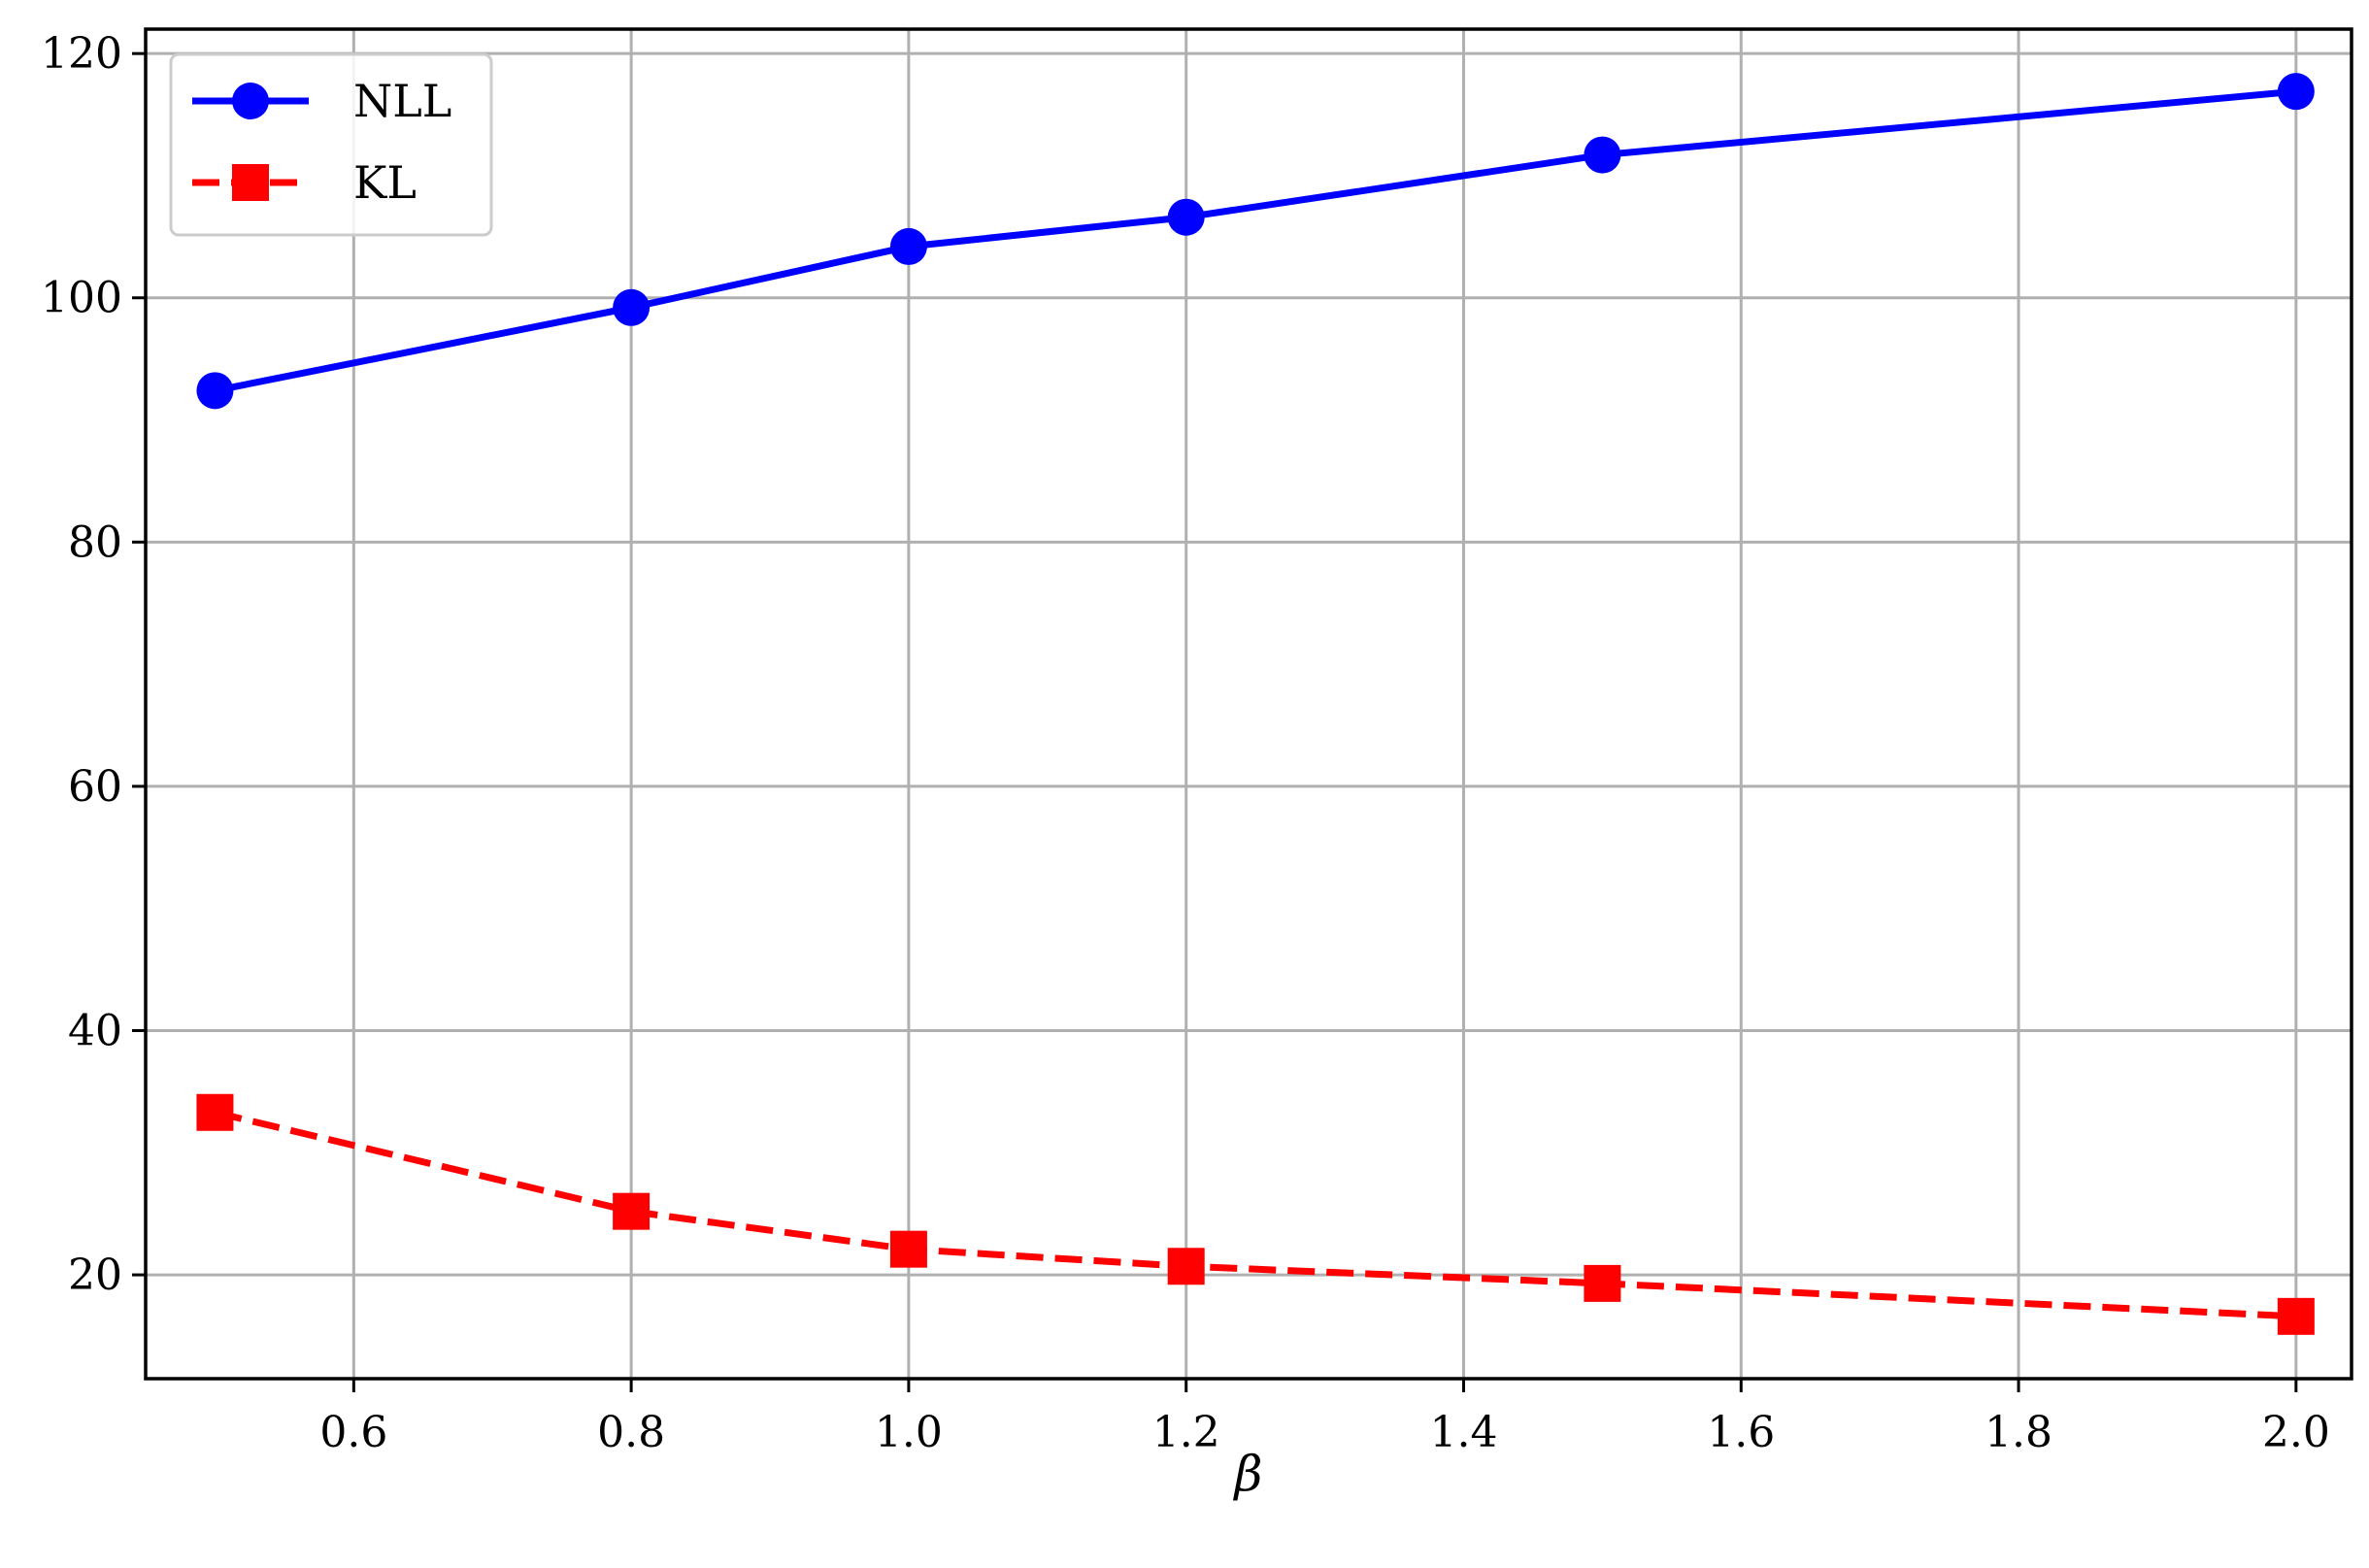 This screenshot has height=1568, width=2369. I want to click on y-axis: 20 40 60 80 100 120, so click(93, 664).